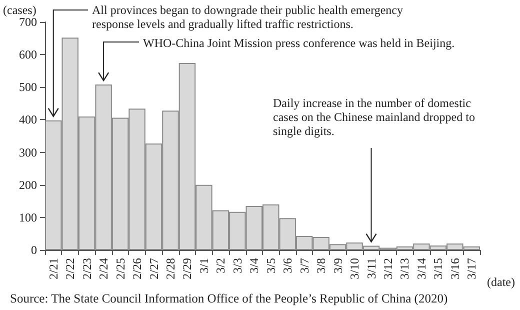 The width and height of the screenshot is (520, 310). I want to click on x-tick-label: 2/27, so click(153, 269).